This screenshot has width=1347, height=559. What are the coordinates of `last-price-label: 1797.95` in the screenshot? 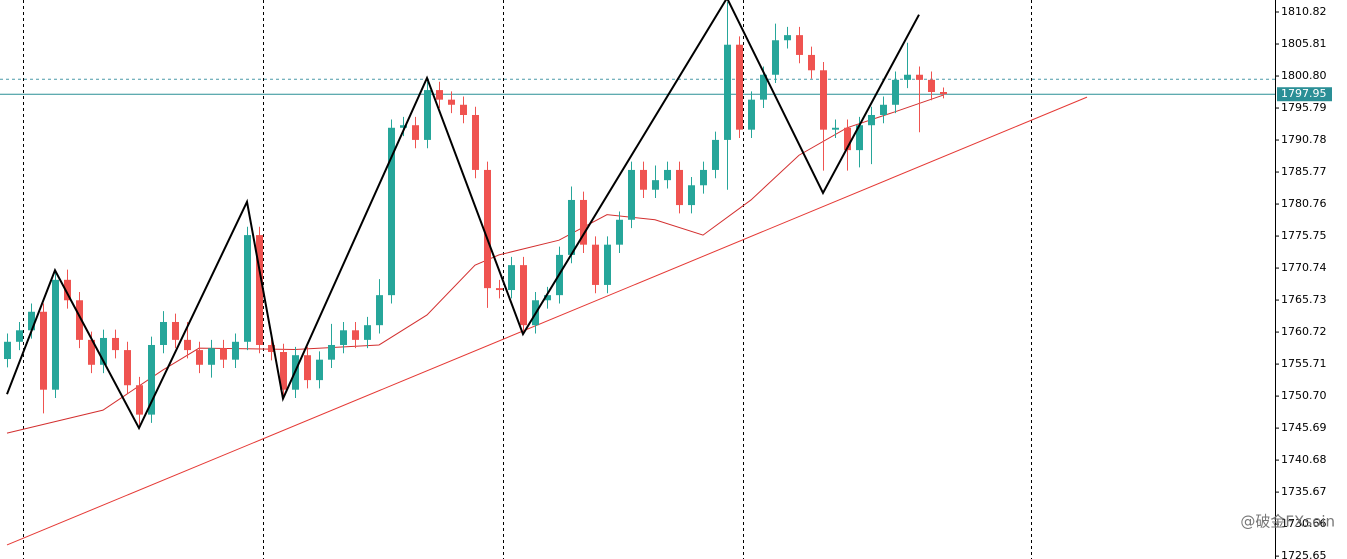 It's located at (1304, 93).